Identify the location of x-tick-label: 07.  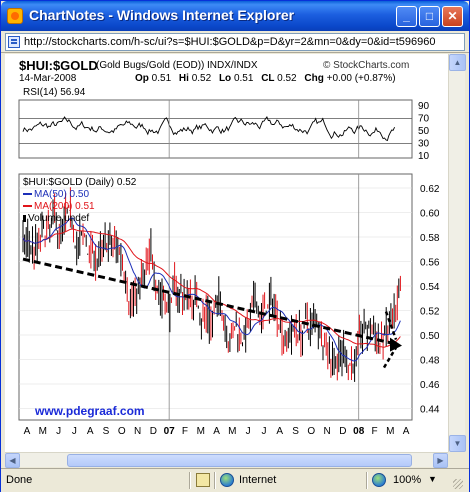
(170, 431).